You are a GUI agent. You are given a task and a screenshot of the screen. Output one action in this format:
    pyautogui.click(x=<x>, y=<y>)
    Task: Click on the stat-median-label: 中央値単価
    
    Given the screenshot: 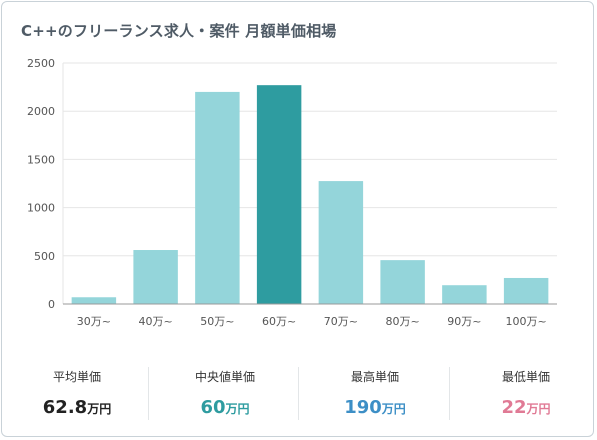 What is the action you would take?
    pyautogui.click(x=224, y=377)
    